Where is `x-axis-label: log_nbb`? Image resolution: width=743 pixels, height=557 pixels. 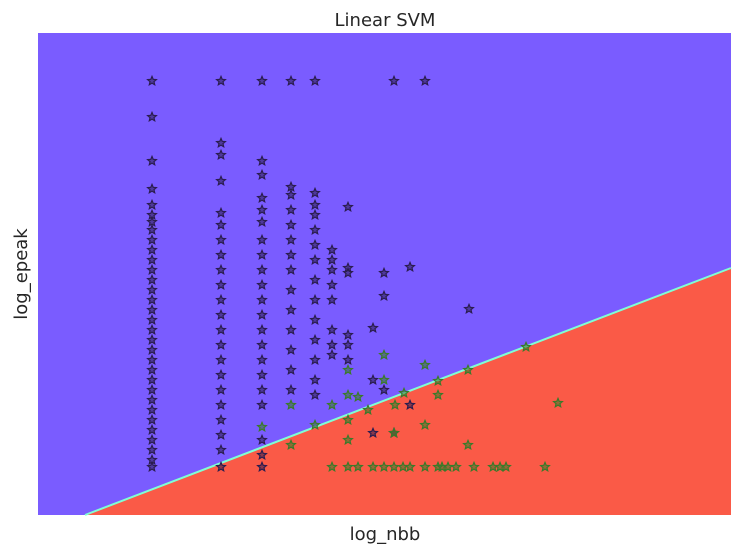 x-axis-label: log_nbb is located at coordinates (385, 534).